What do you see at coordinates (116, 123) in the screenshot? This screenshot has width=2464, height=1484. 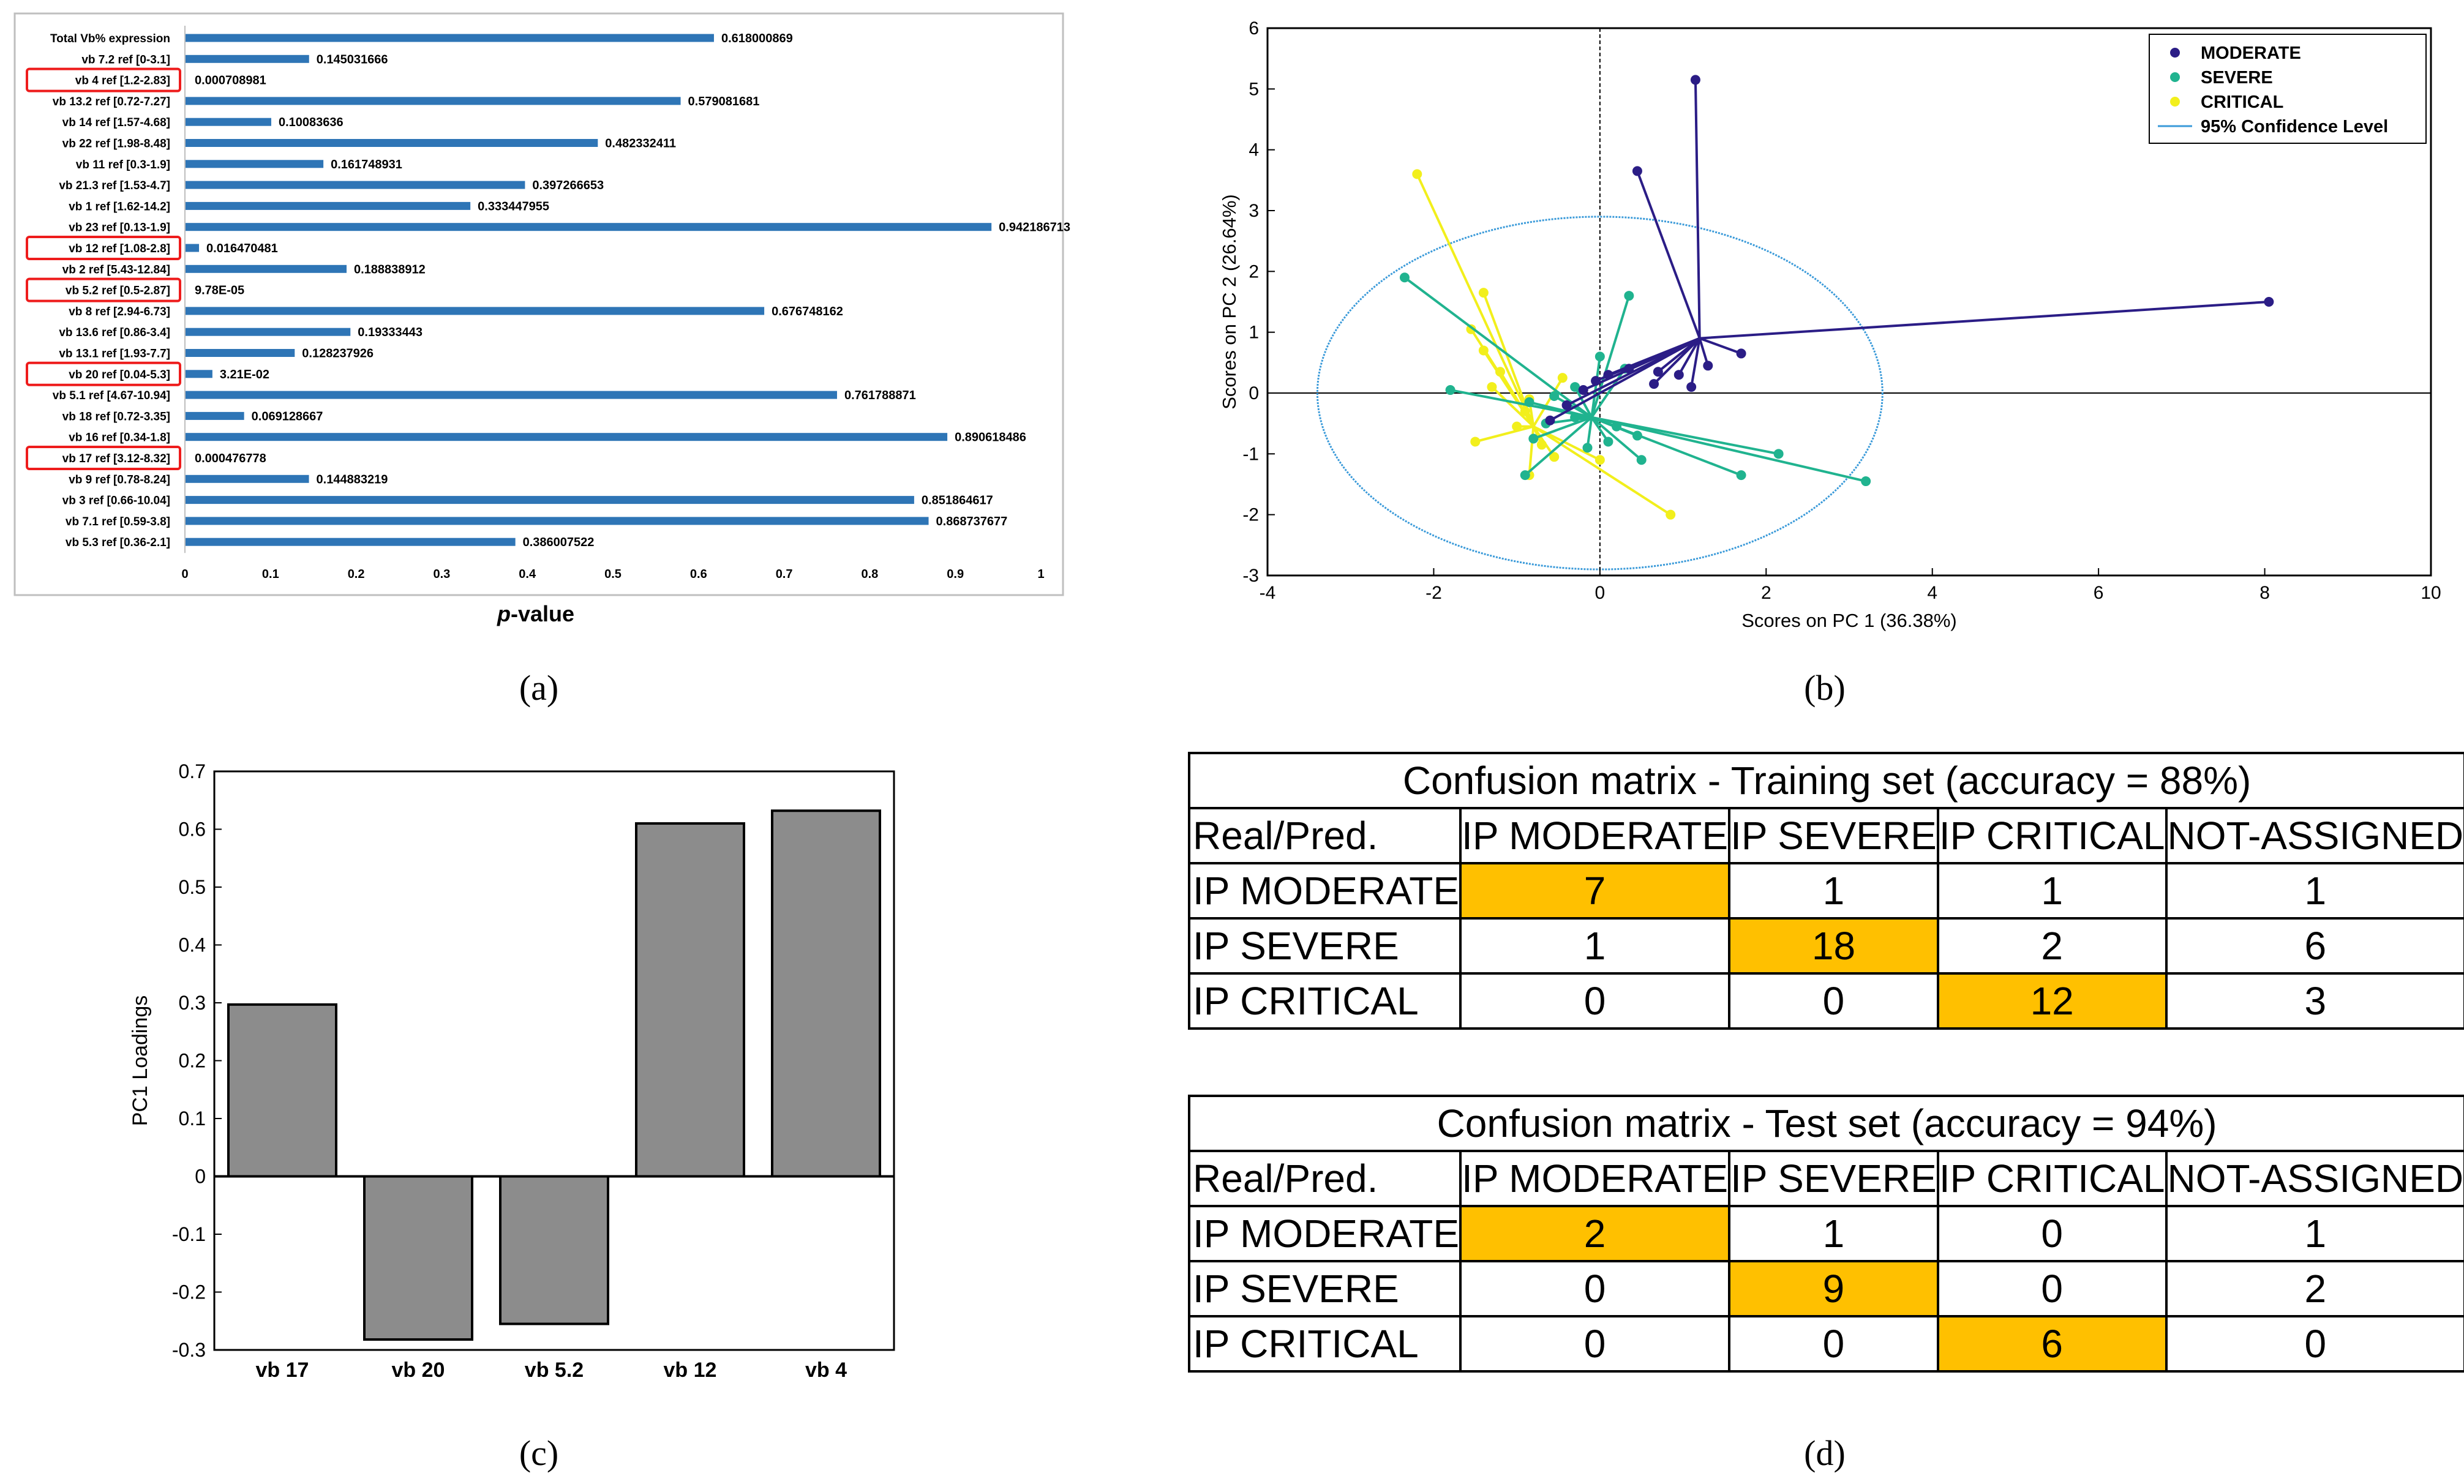 I see `pvalue-category-label: vb 14 ref [1.57-4.68]` at bounding box center [116, 123].